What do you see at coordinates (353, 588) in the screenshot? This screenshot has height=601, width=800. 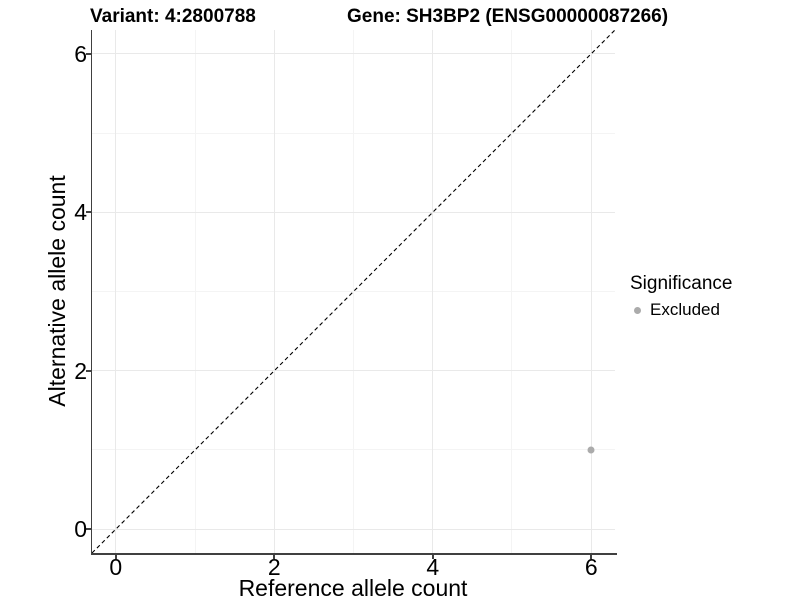 I see `x-axis-title: Reference allele count` at bounding box center [353, 588].